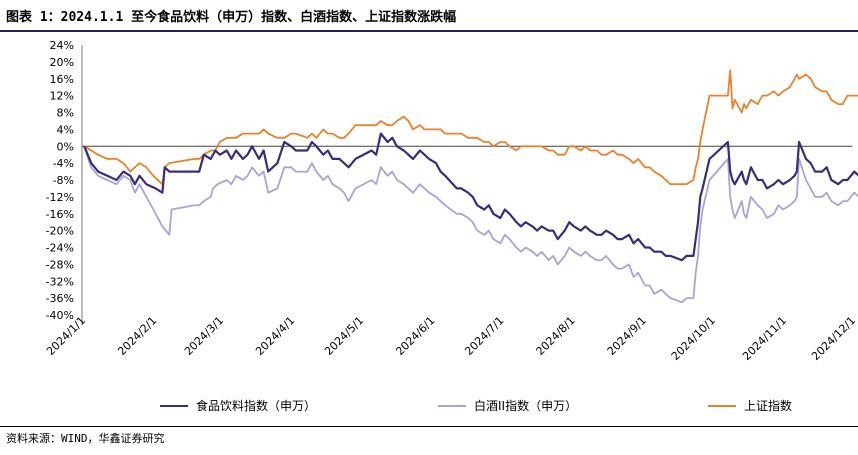  What do you see at coordinates (60, 315) in the screenshot?
I see `y-tick-label: -40%` at bounding box center [60, 315].